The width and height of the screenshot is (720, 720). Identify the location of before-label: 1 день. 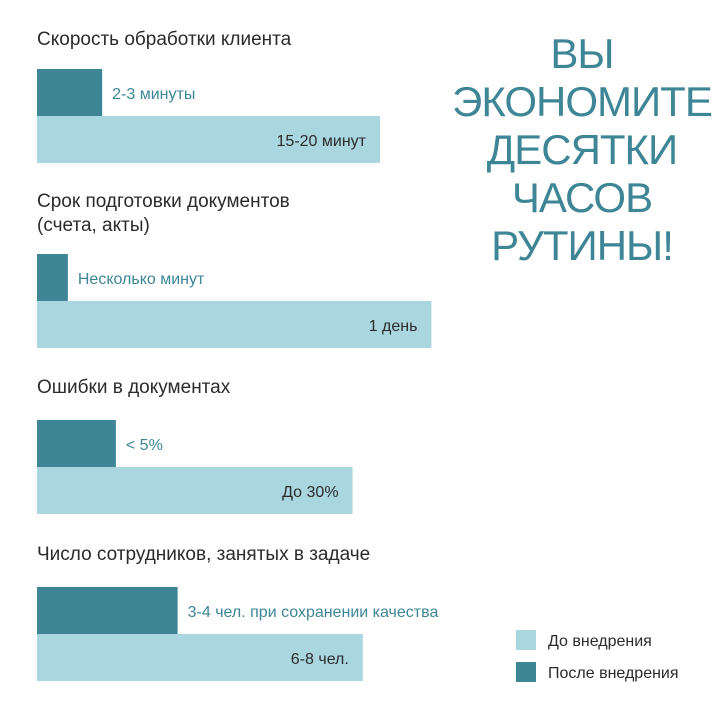
(393, 326).